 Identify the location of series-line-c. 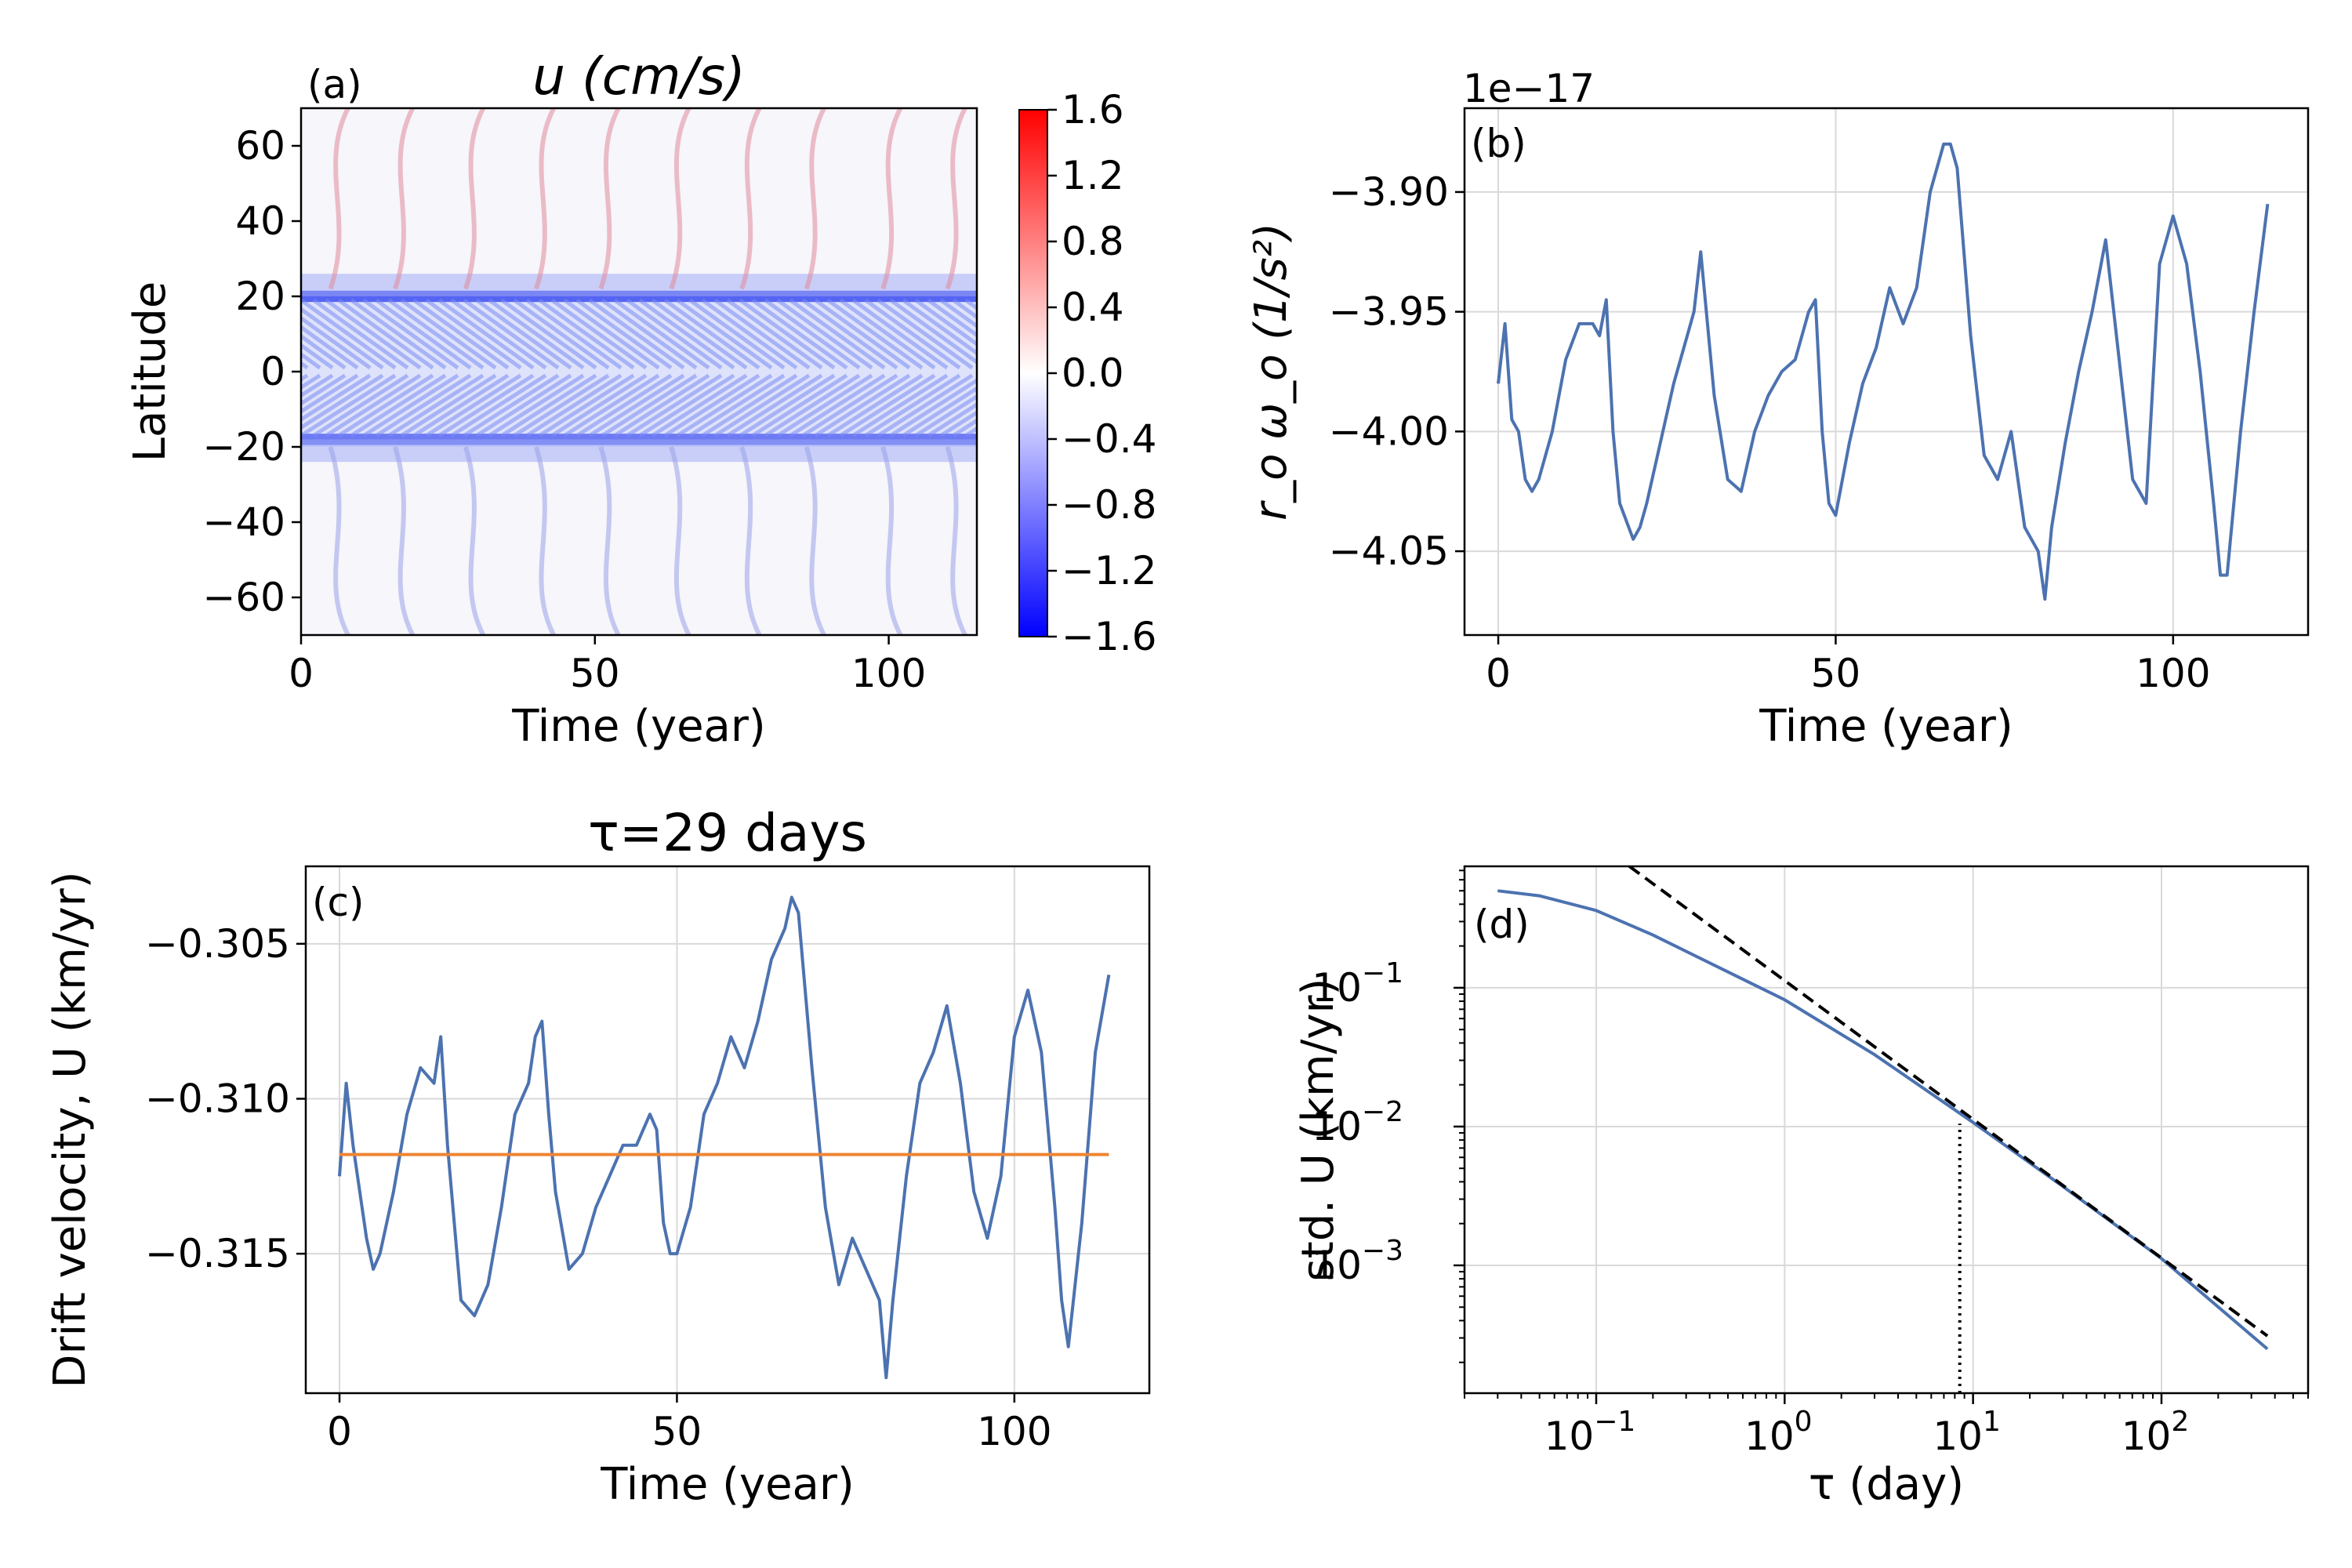
(724, 1137).